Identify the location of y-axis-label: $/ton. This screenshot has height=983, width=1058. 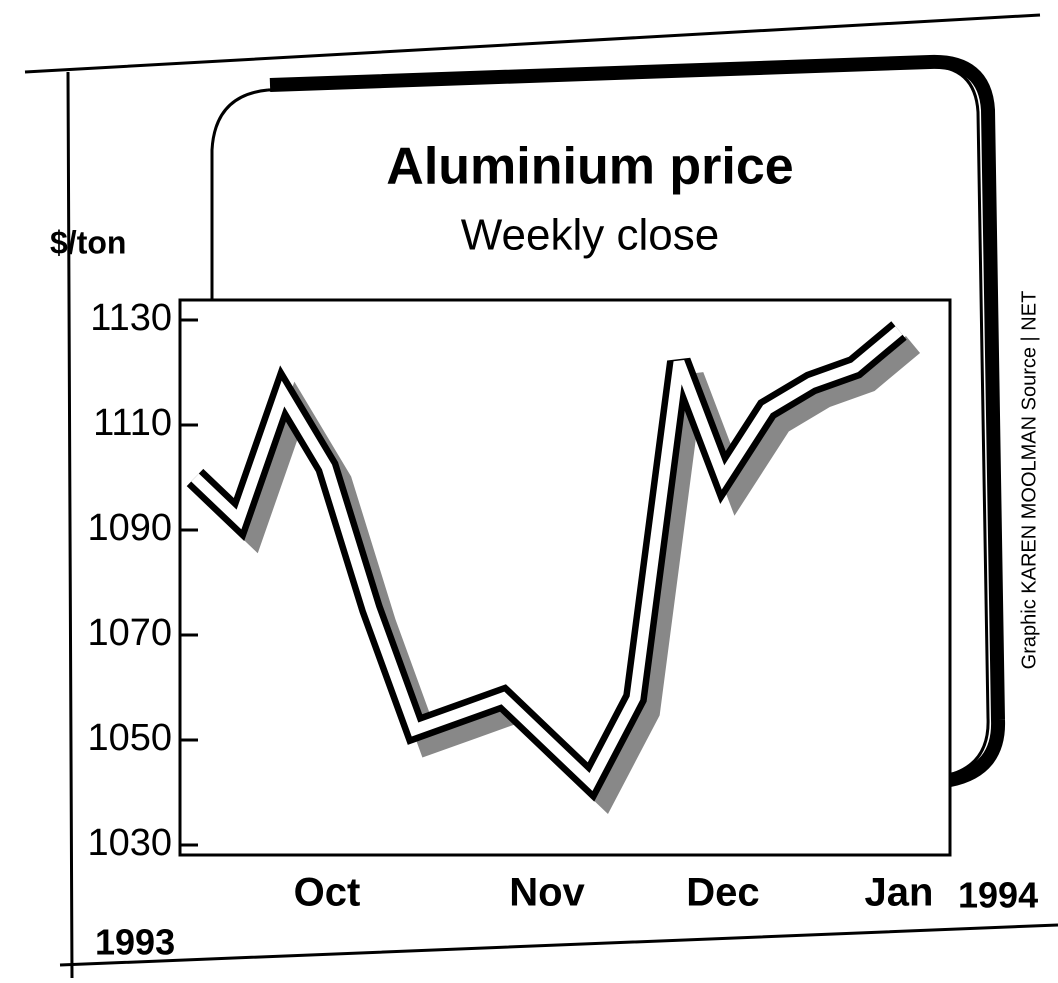
(88, 242).